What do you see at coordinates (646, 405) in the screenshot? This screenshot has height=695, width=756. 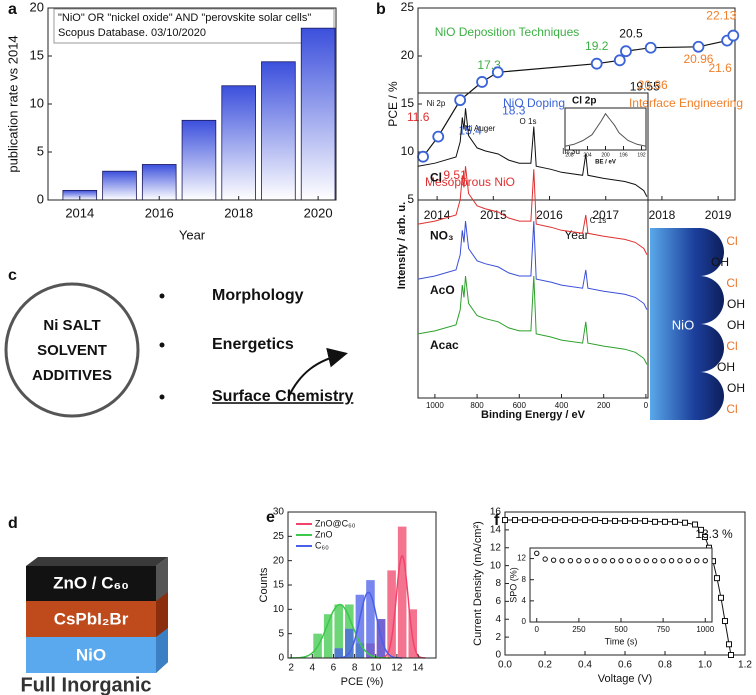 I see `x-tick-label: 0` at bounding box center [646, 405].